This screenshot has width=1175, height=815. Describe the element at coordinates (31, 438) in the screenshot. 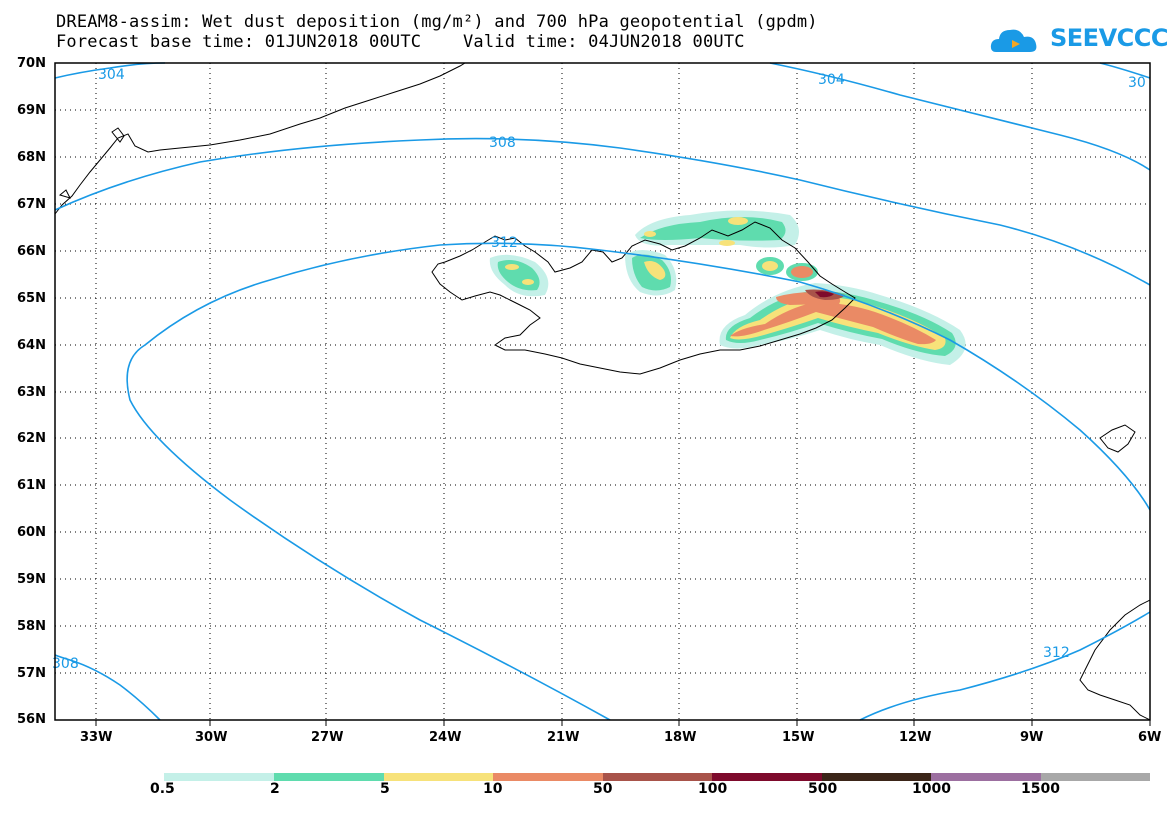

I see `lat-label: 62N` at that location.